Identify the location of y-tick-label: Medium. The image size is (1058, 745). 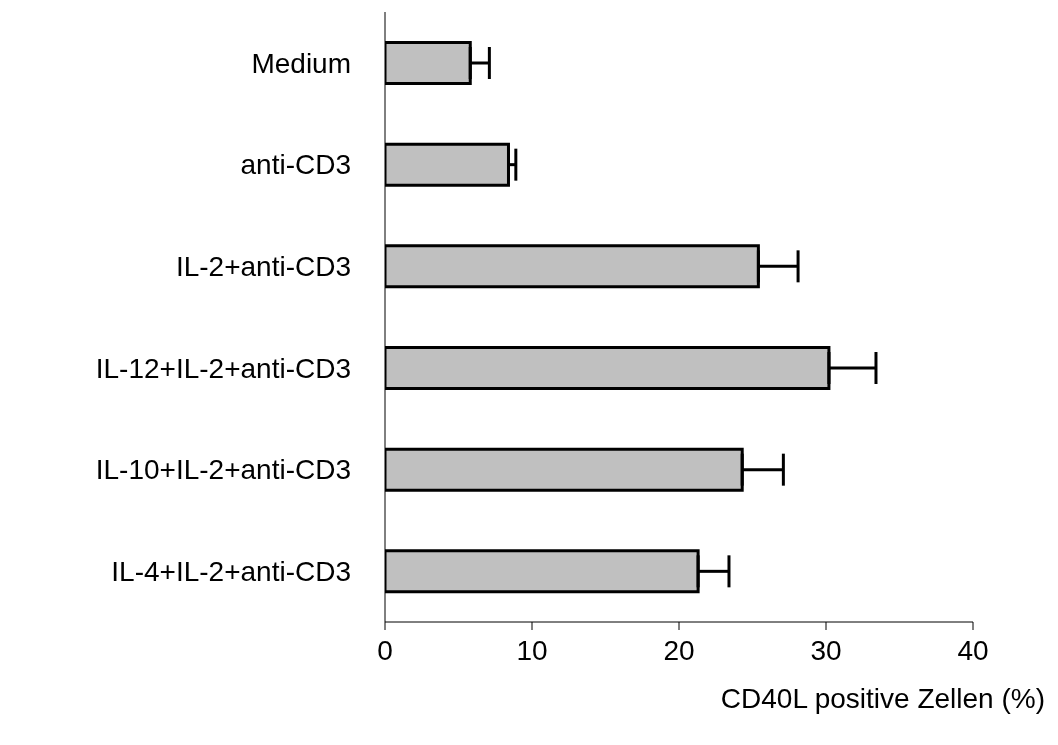
(301, 63).